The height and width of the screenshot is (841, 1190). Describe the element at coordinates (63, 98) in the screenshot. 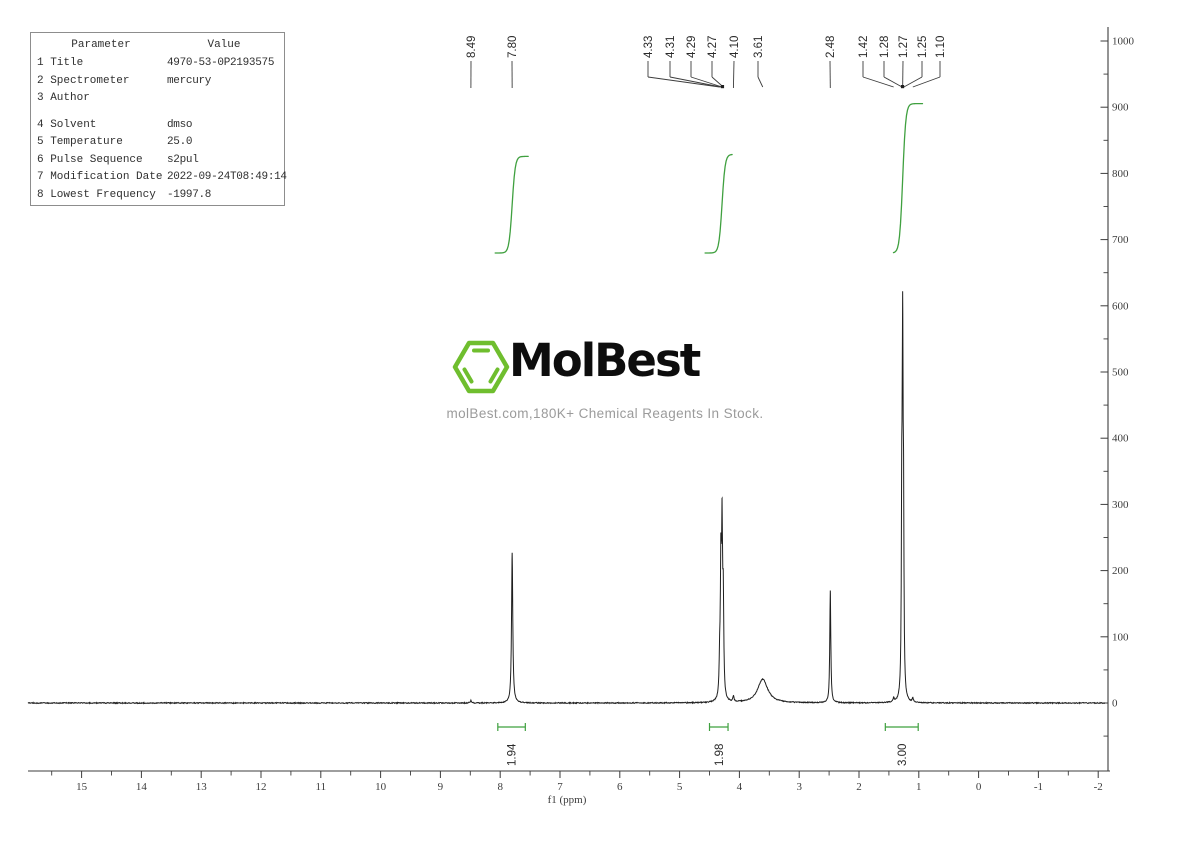

I see `param-name: 3 Author` at that location.